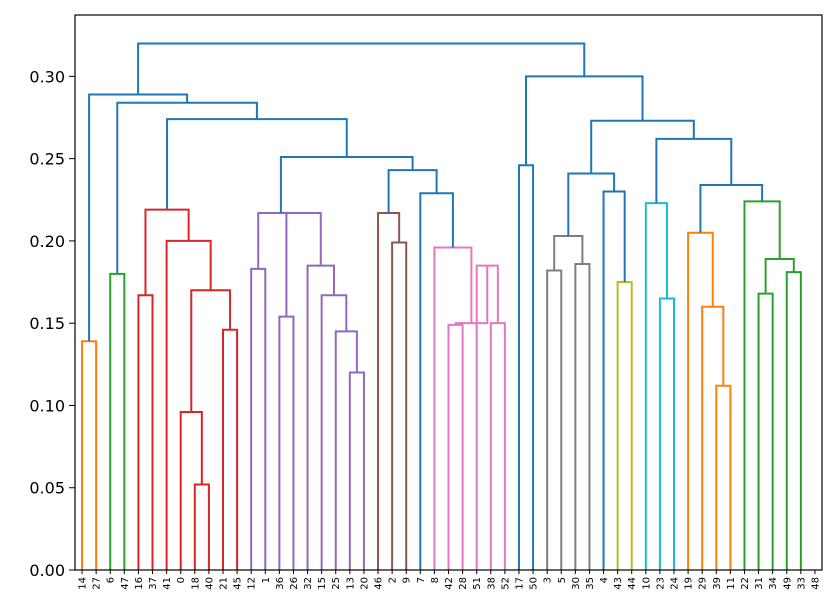 This screenshot has width=834, height=614. I want to click on leaf-label: 37, so click(153, 583).